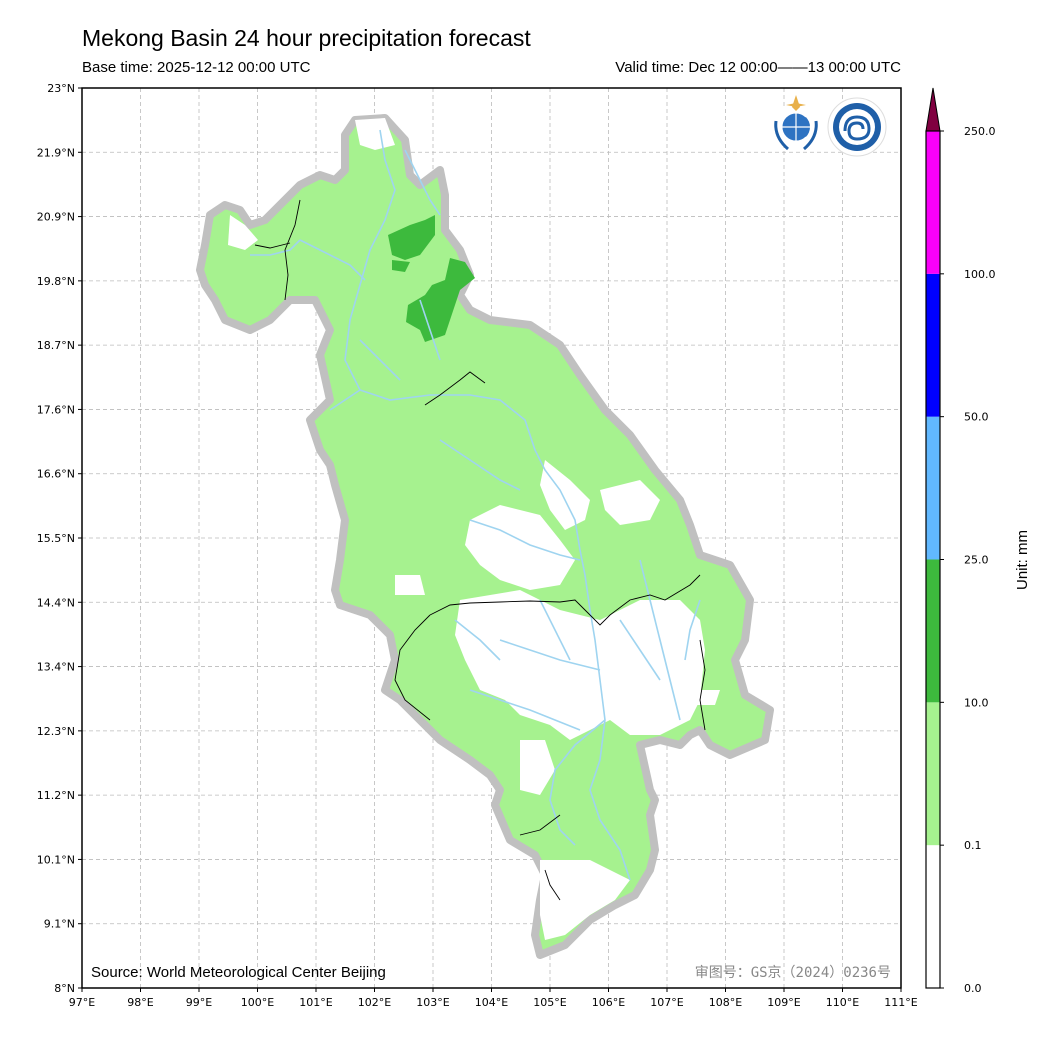 The height and width of the screenshot is (1040, 1060). Describe the element at coordinates (973, 988) in the screenshot. I see `colorbar-level-label: 0.0` at that location.